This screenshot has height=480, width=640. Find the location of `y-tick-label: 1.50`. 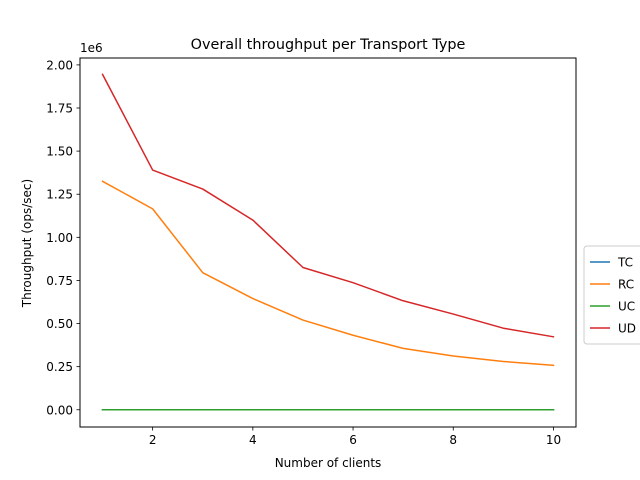

y-tick-label: 1.50 is located at coordinates (59, 152).